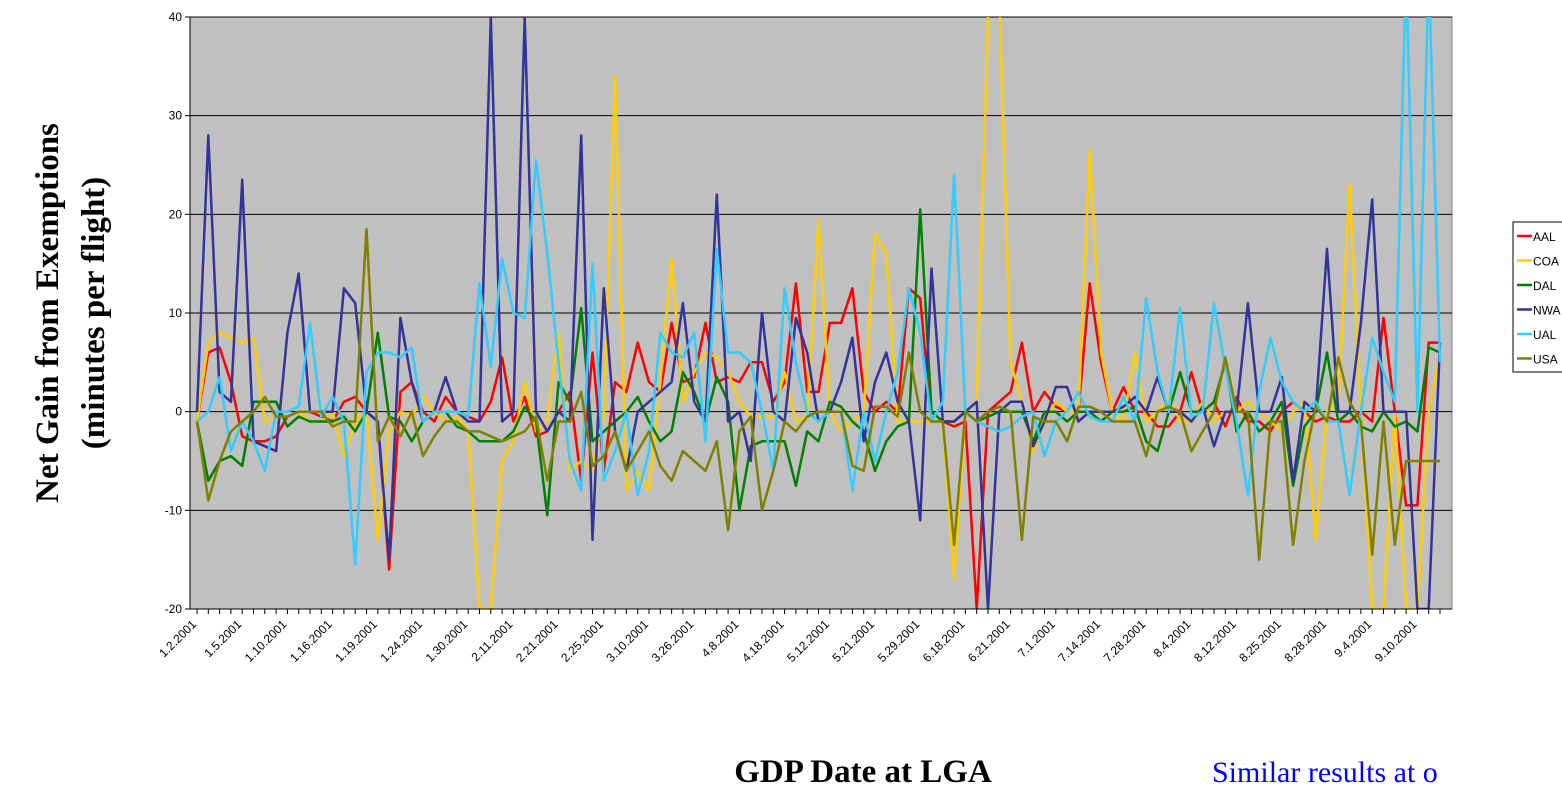 The image size is (1562, 789). I want to click on legend-label: COA, so click(1546, 262).